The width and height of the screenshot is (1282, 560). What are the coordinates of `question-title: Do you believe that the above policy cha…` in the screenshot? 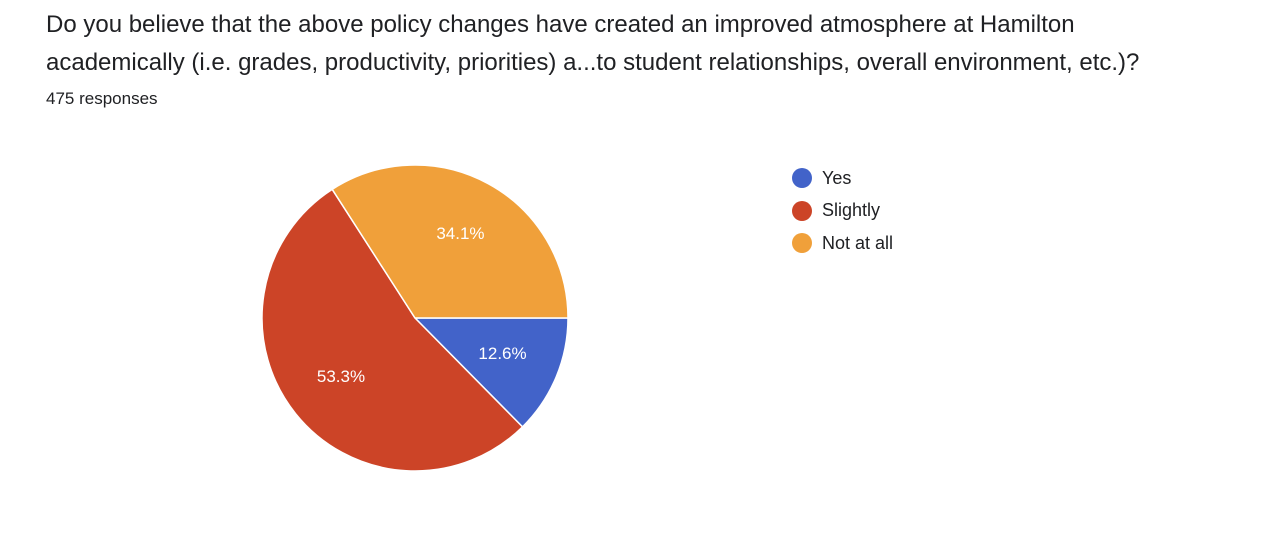 It's located at (646, 44).